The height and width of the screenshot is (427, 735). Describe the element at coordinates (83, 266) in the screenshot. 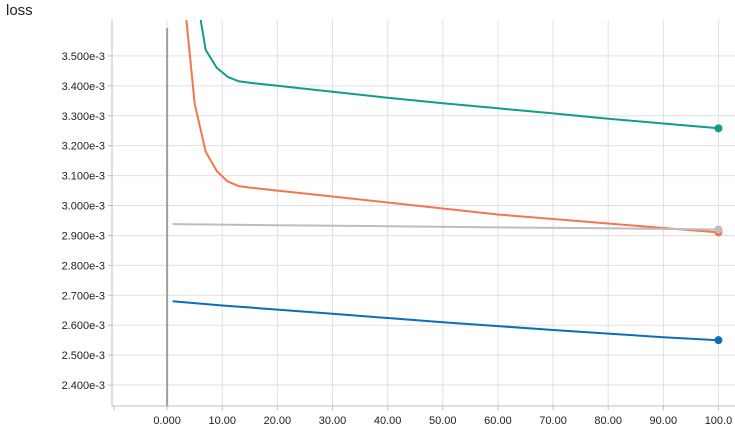

I see `y-tick-label: 2.800e-3` at that location.